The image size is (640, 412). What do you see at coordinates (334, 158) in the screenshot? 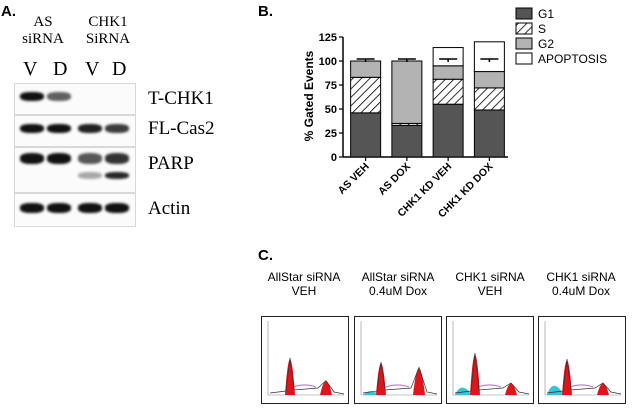
I see `y-tick-label: 0` at bounding box center [334, 158].